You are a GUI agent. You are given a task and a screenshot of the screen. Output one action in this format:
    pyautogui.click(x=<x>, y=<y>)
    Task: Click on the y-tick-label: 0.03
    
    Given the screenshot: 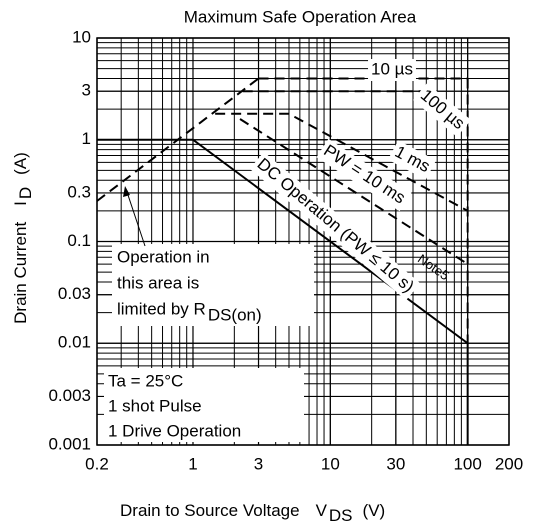 What is the action you would take?
    pyautogui.click(x=74, y=293)
    